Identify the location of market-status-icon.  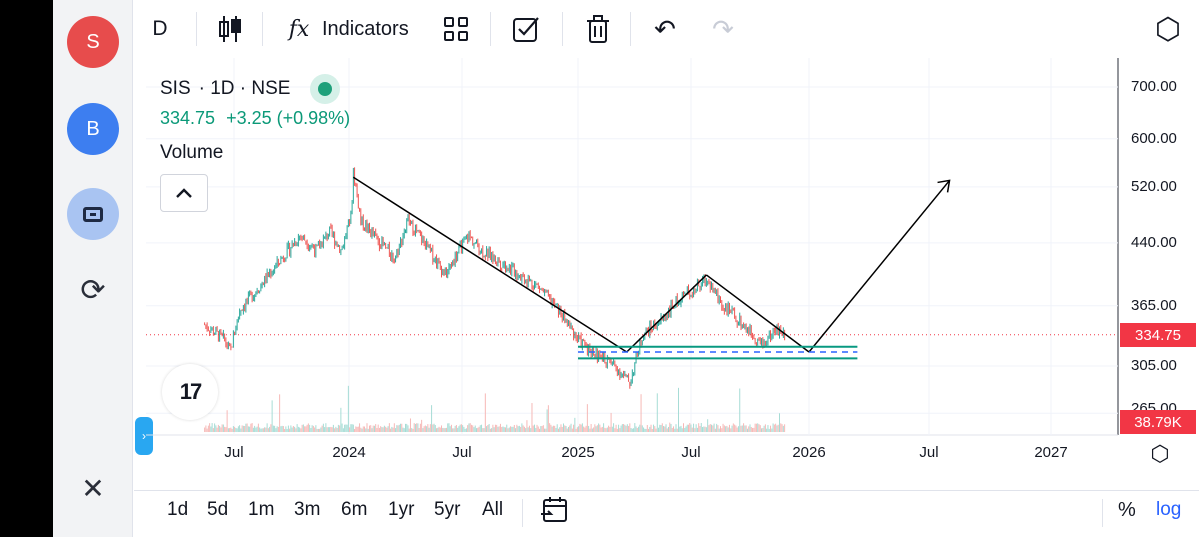
(325, 89).